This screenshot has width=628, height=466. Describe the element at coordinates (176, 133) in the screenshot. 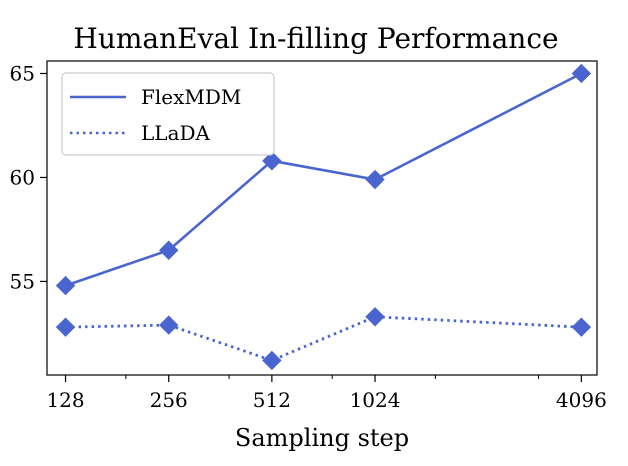

I see `legend-label-llada: LLaDA` at that location.